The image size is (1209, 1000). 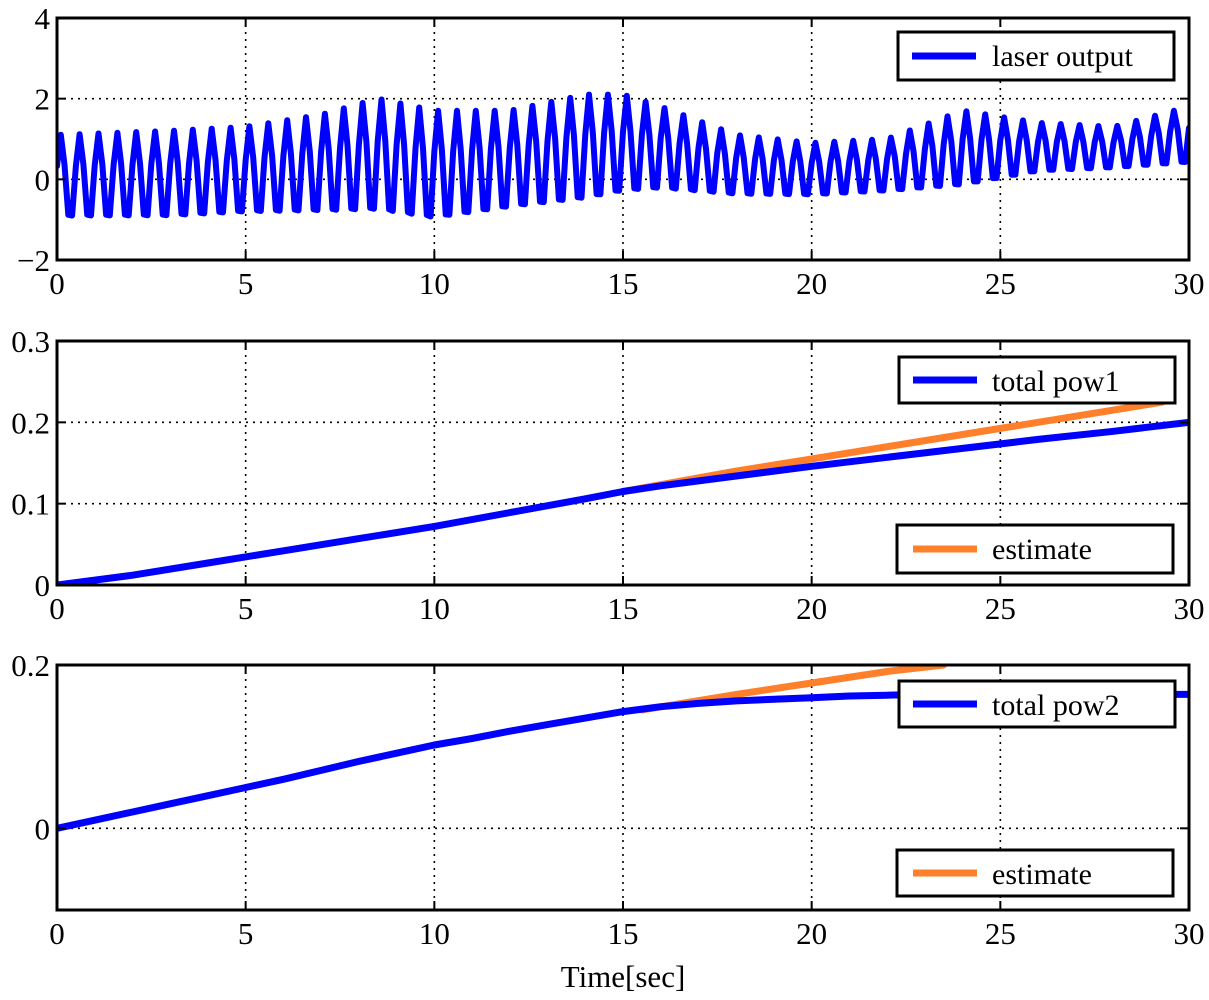 I want to click on series-line-laser-output, so click(x=623, y=155).